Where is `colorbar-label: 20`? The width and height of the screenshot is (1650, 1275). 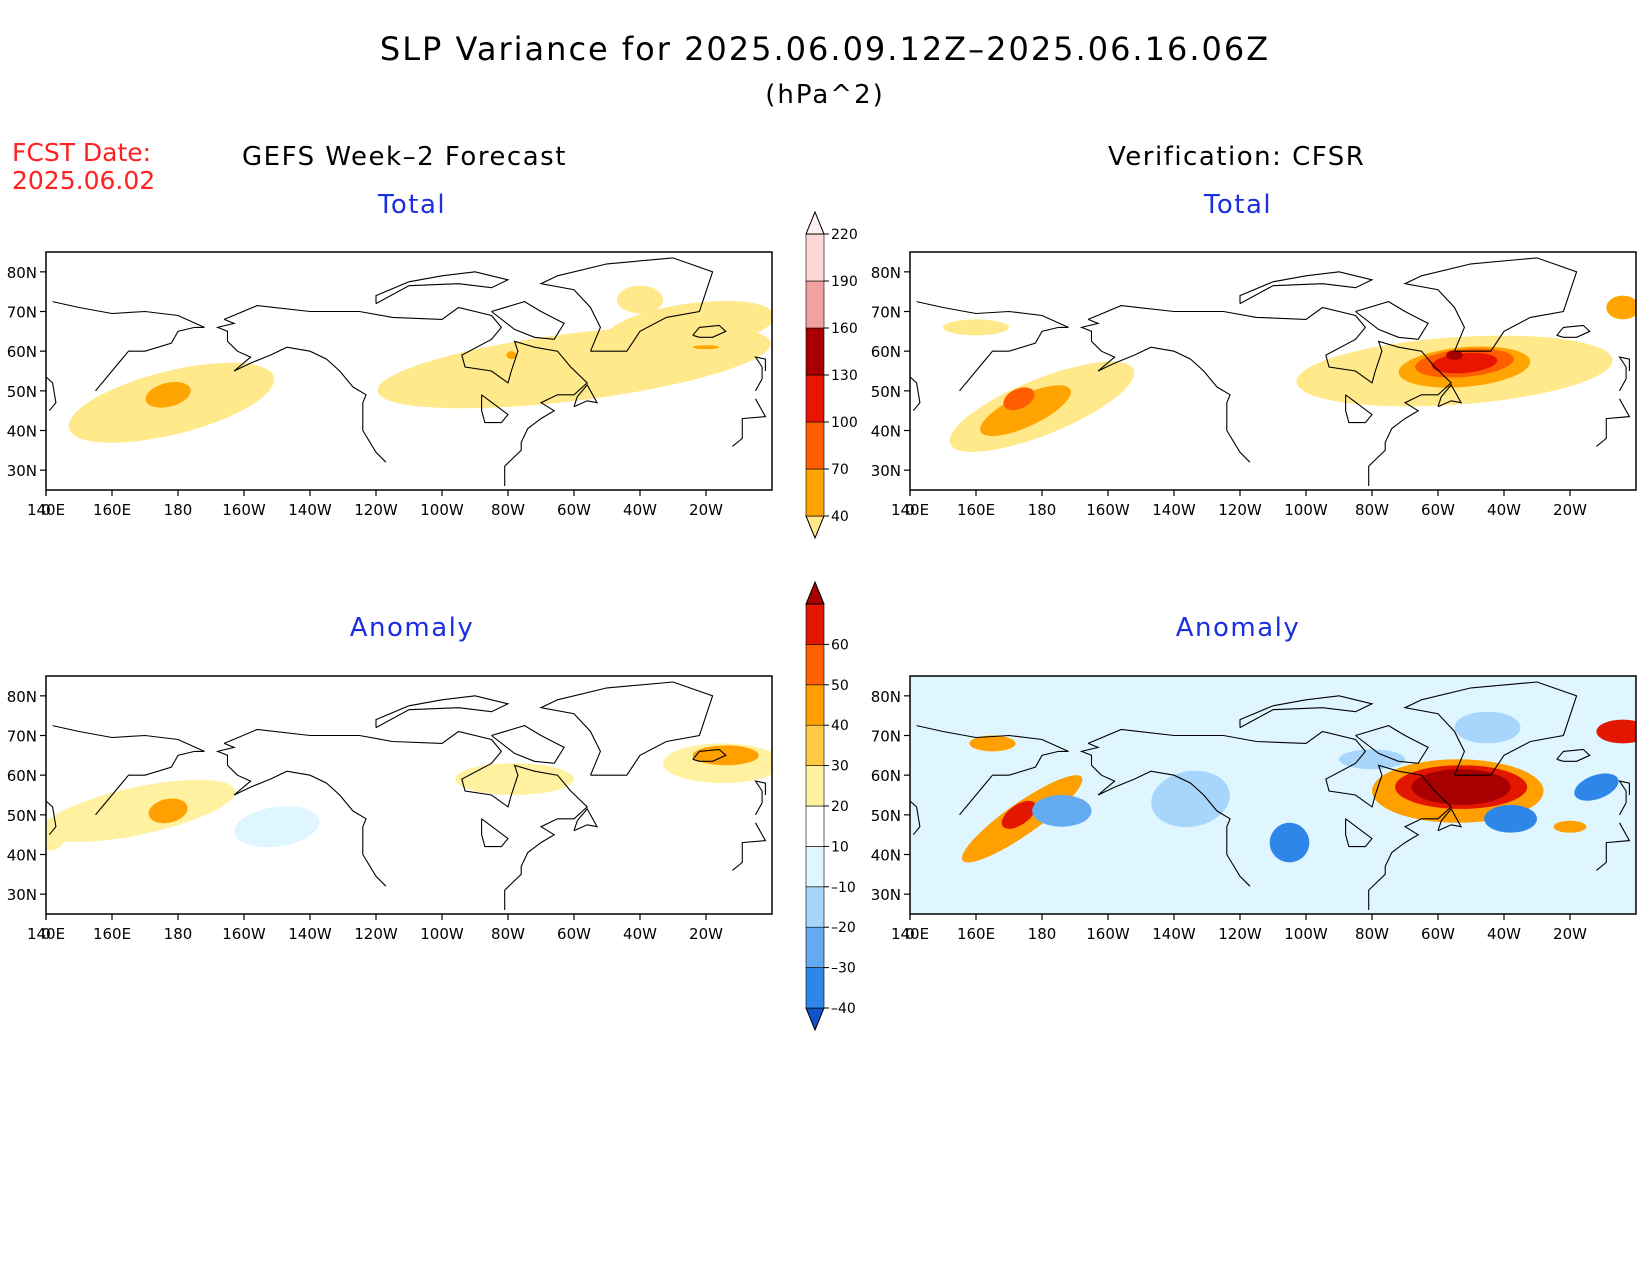 colorbar-label: 20 is located at coordinates (840, 807).